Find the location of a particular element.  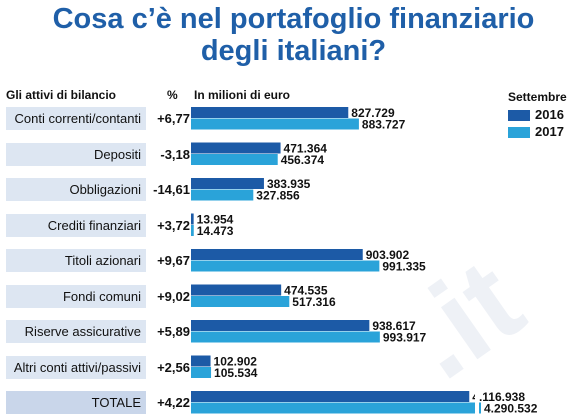

change-percent: +5,89 is located at coordinates (173, 331).